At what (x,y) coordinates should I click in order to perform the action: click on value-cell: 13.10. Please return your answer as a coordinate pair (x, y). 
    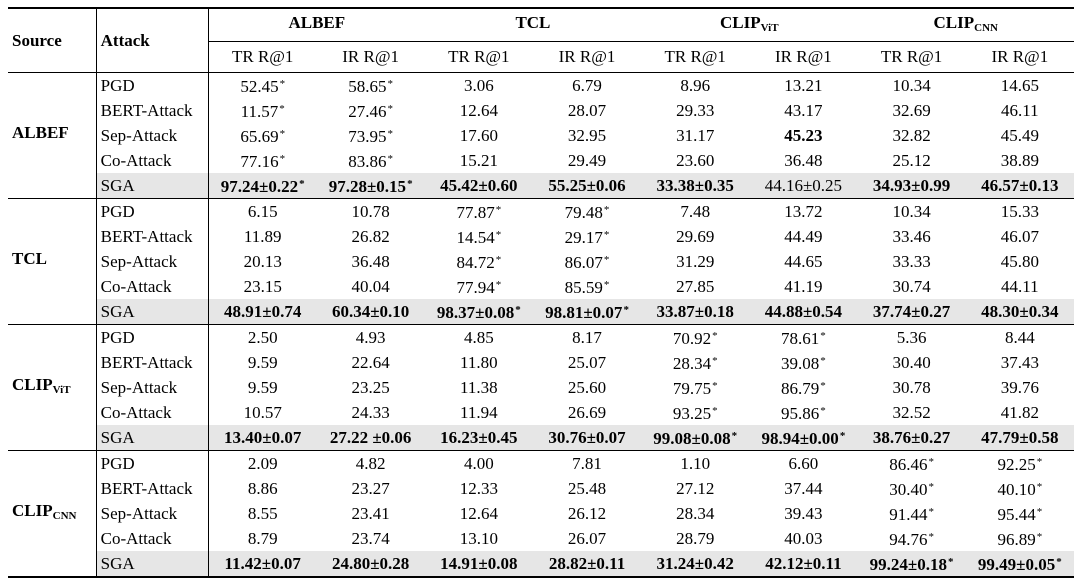
    Looking at the image, I should click on (479, 538).